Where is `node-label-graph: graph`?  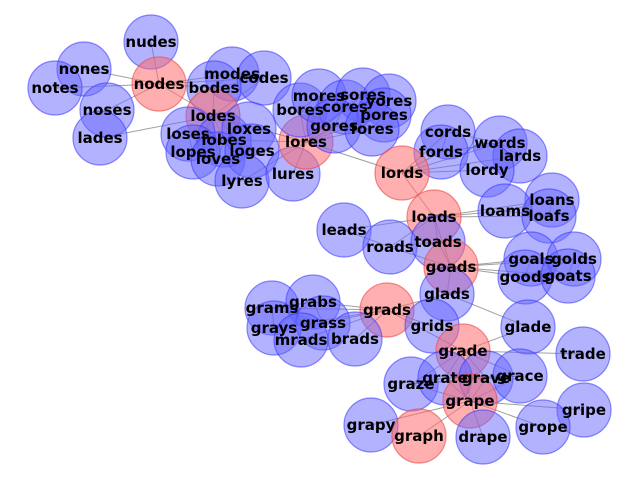 node-label-graph: graph is located at coordinates (419, 436).